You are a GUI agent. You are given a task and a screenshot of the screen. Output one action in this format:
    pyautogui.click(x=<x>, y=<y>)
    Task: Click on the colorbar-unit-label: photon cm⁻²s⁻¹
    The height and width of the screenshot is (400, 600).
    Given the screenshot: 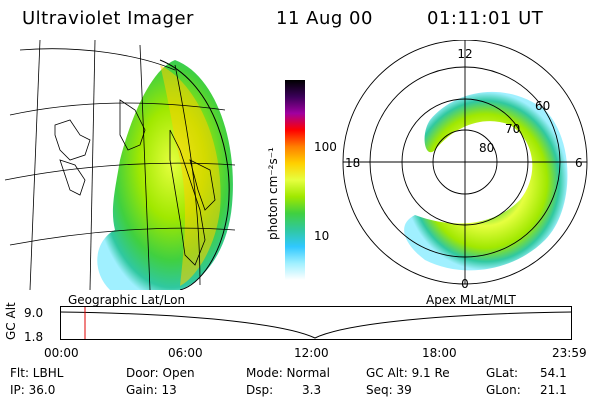 What is the action you would take?
    pyautogui.click(x=273, y=193)
    